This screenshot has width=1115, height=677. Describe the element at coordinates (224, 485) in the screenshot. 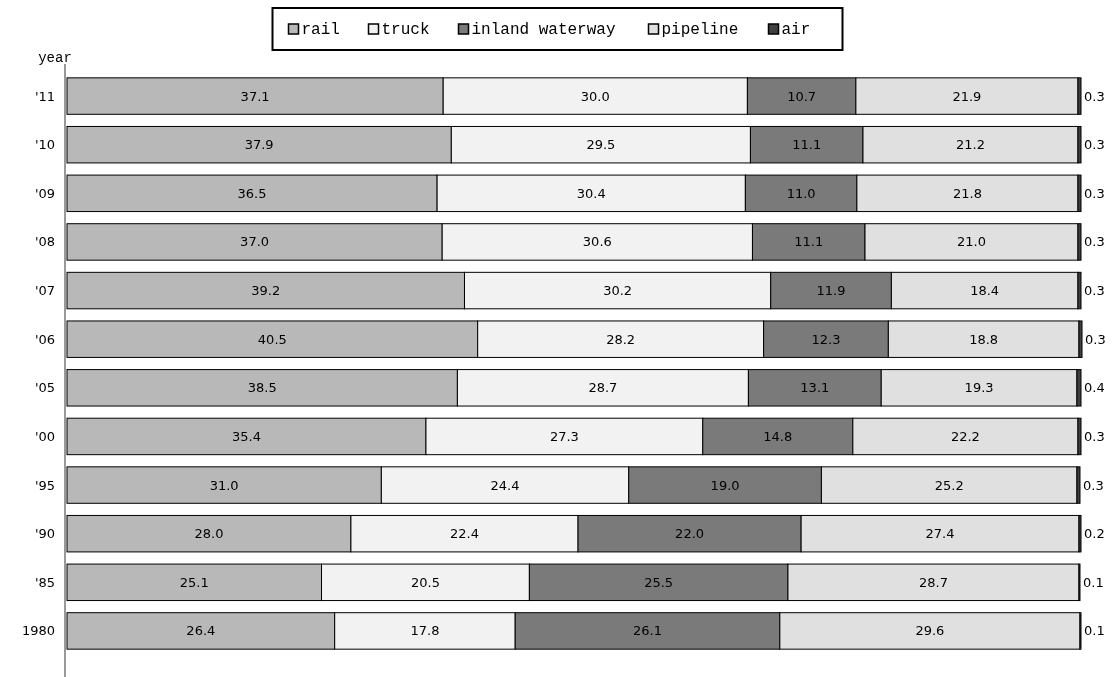

I see `data-label: 31.0` at that location.